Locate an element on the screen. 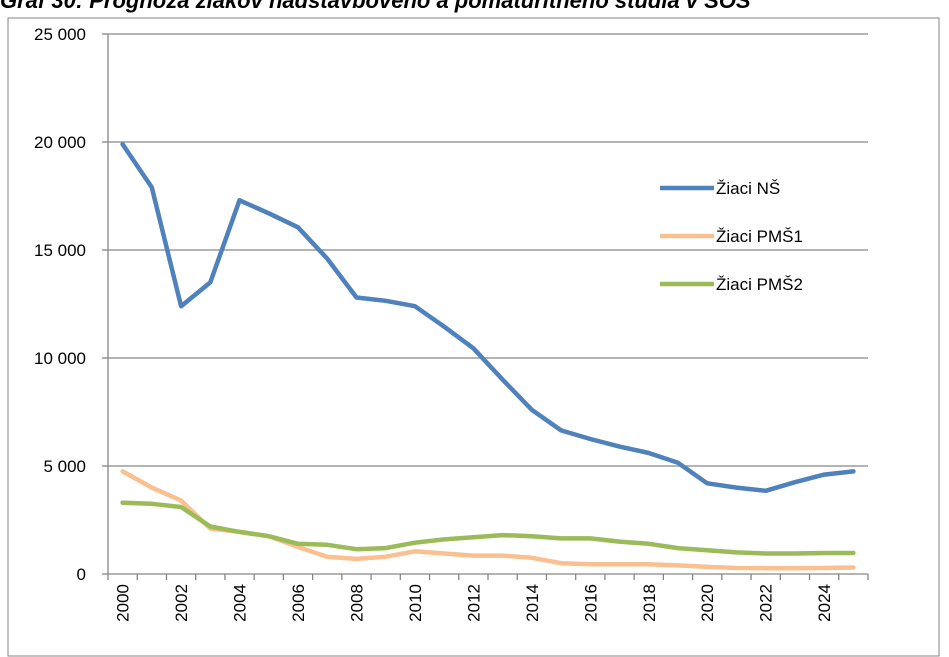 This screenshot has width=949, height=657. y-tick-label: 0 is located at coordinates (81, 574).